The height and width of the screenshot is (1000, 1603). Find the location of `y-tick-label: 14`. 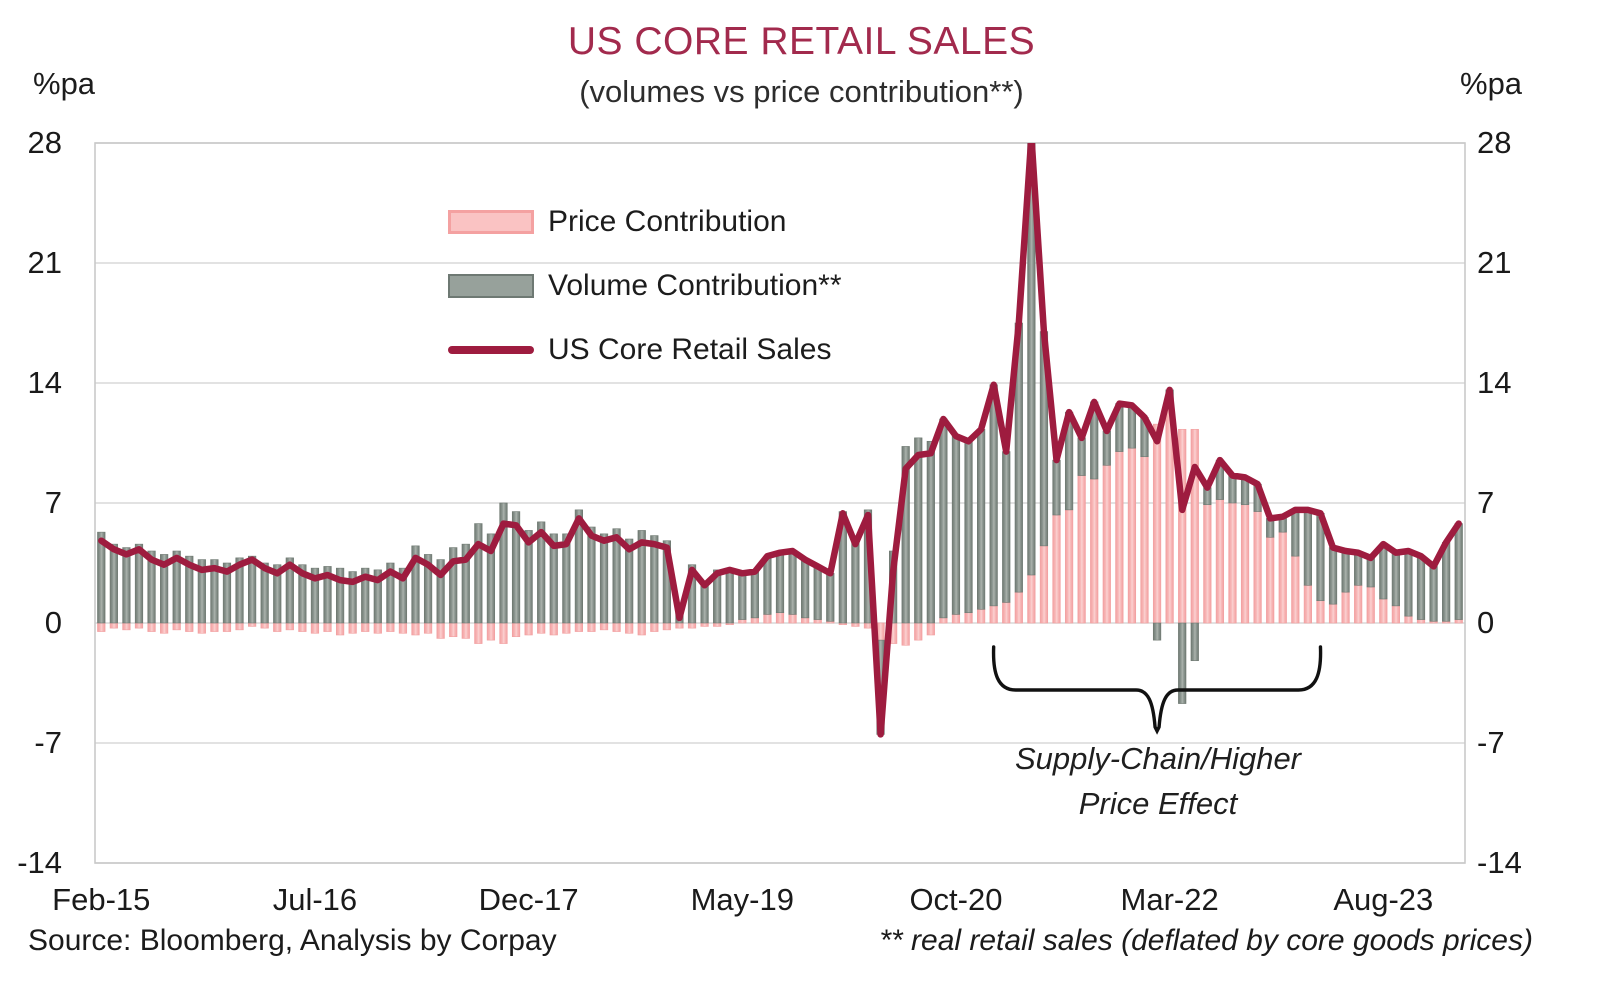

y-tick-label: 14 is located at coordinates (44, 382).